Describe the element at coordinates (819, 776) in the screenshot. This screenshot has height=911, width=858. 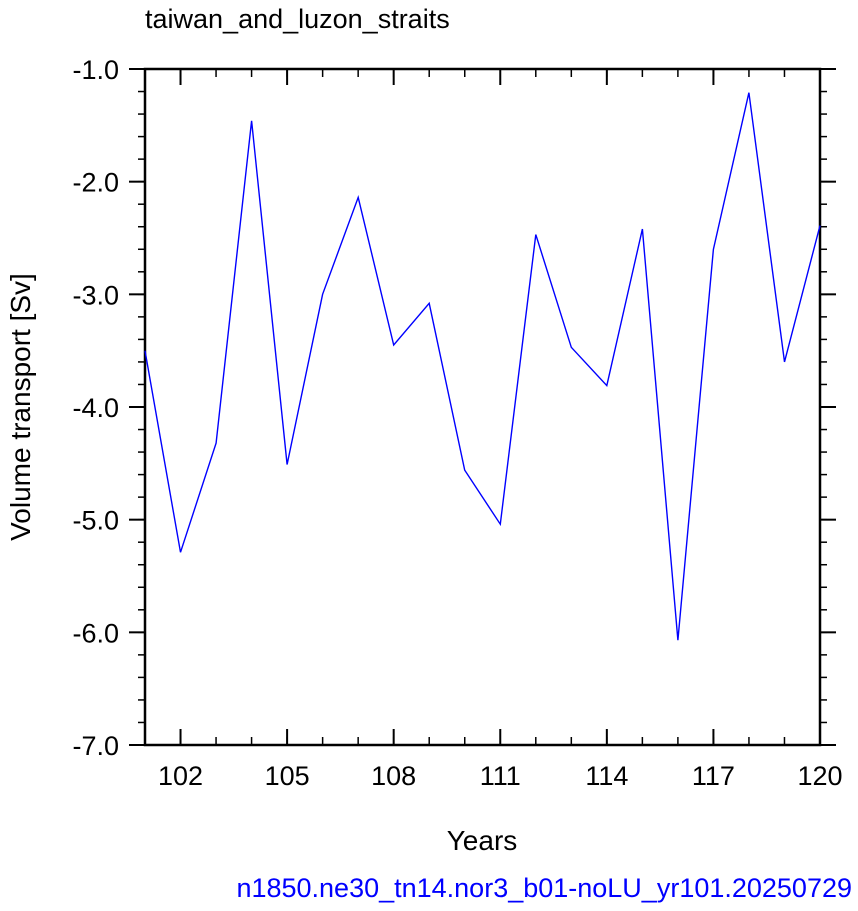
I see `x-tick-label: 120` at that location.